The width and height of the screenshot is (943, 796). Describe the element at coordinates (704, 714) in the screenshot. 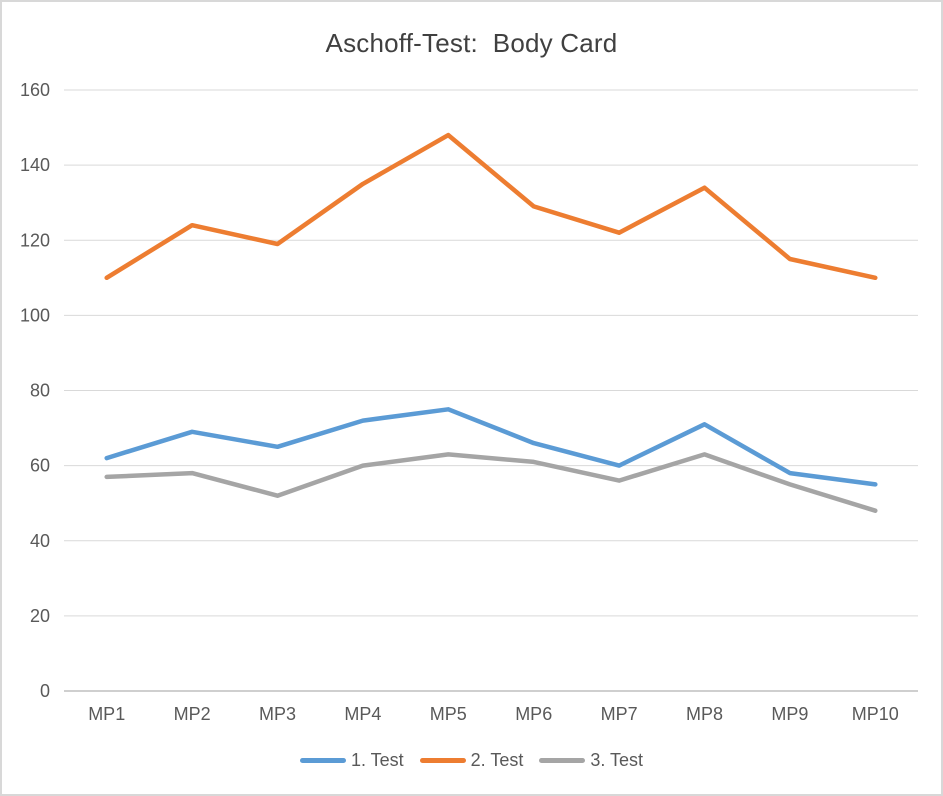

I see `x-tick-label: MP8` at that location.